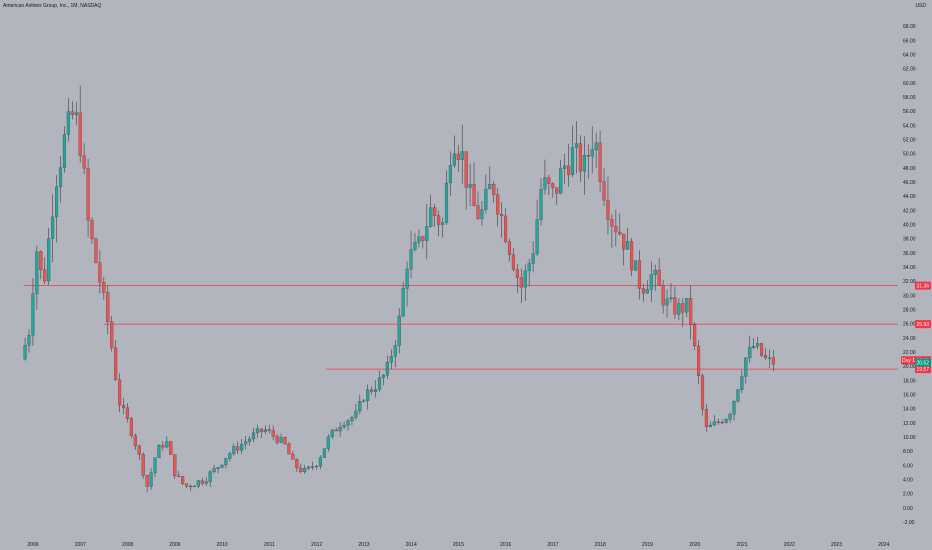  I want to click on x-tick-label: 2007, so click(80, 545).